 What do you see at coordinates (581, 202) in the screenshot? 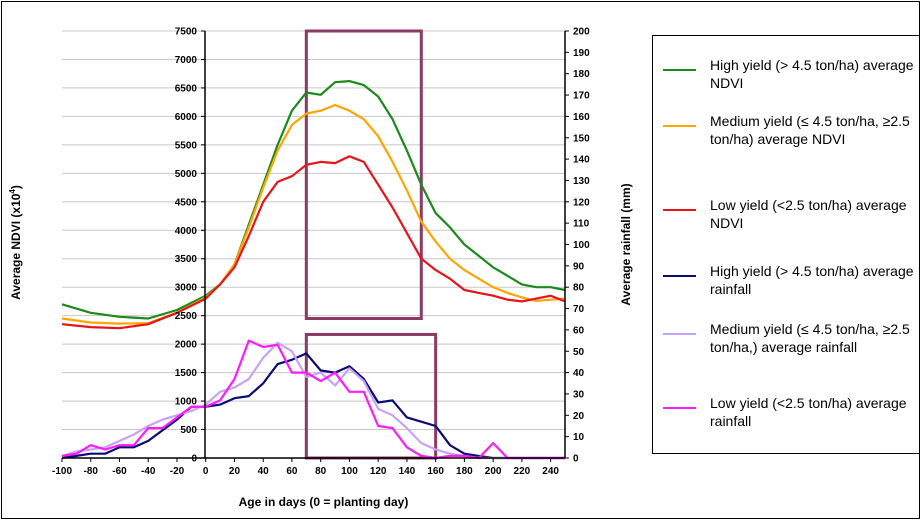
I see `y-right-tick-label: 120` at bounding box center [581, 202].